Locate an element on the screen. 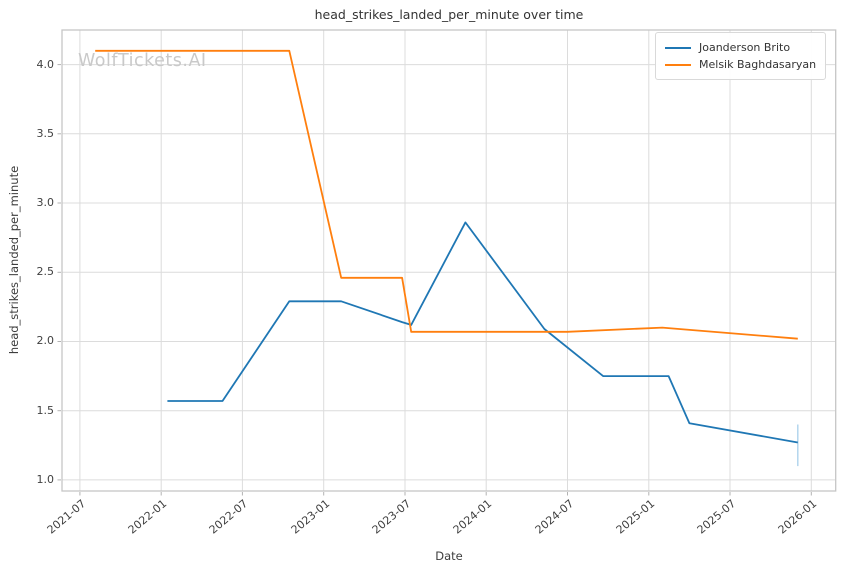 The image size is (844, 575). y-tick-label: 2.5 is located at coordinates (45, 272).